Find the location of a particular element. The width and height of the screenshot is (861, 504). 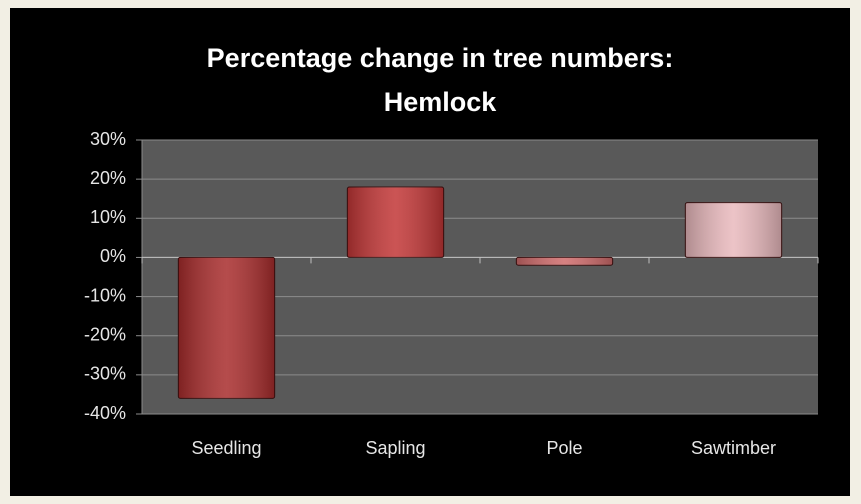

y-tick-label: 30% is located at coordinates (108, 139).